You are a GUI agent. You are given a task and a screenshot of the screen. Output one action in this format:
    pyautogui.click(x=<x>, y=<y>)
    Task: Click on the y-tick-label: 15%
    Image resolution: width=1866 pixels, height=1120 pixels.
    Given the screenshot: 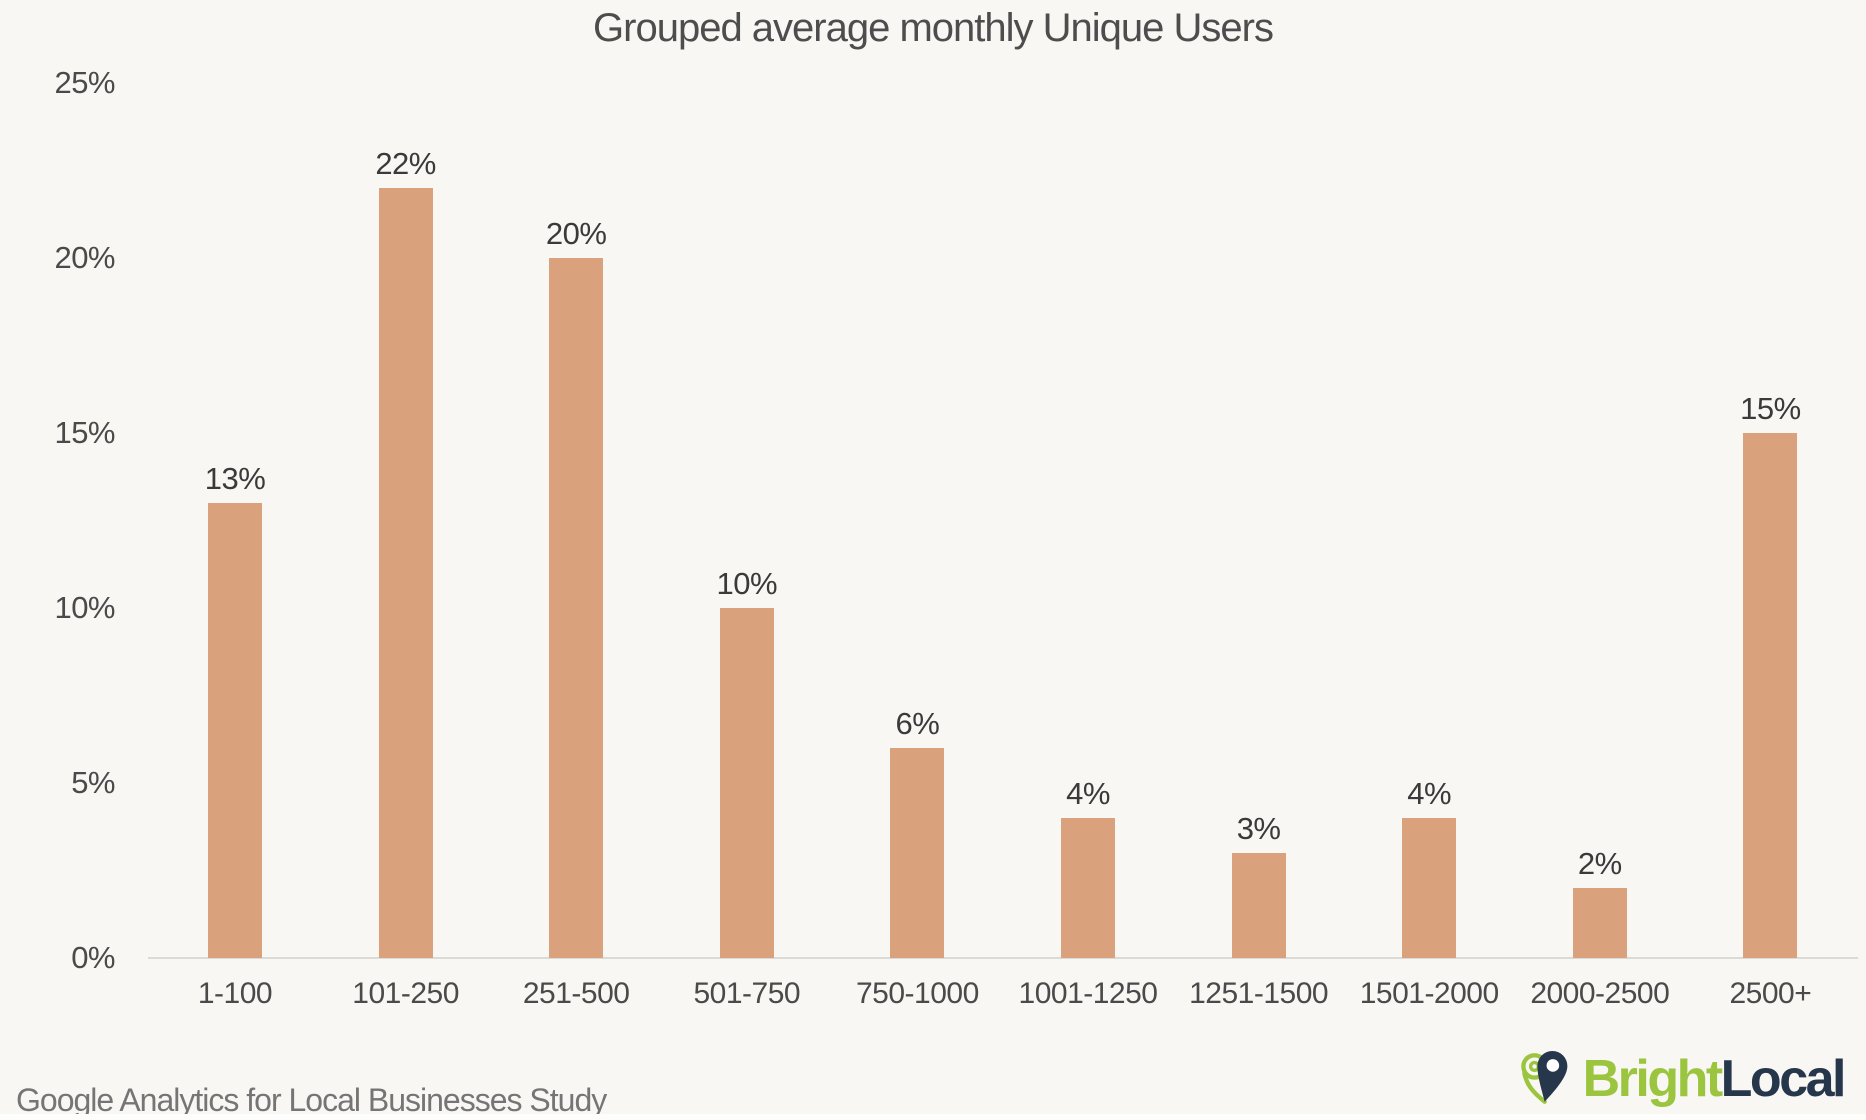 What is the action you would take?
    pyautogui.click(x=84, y=432)
    